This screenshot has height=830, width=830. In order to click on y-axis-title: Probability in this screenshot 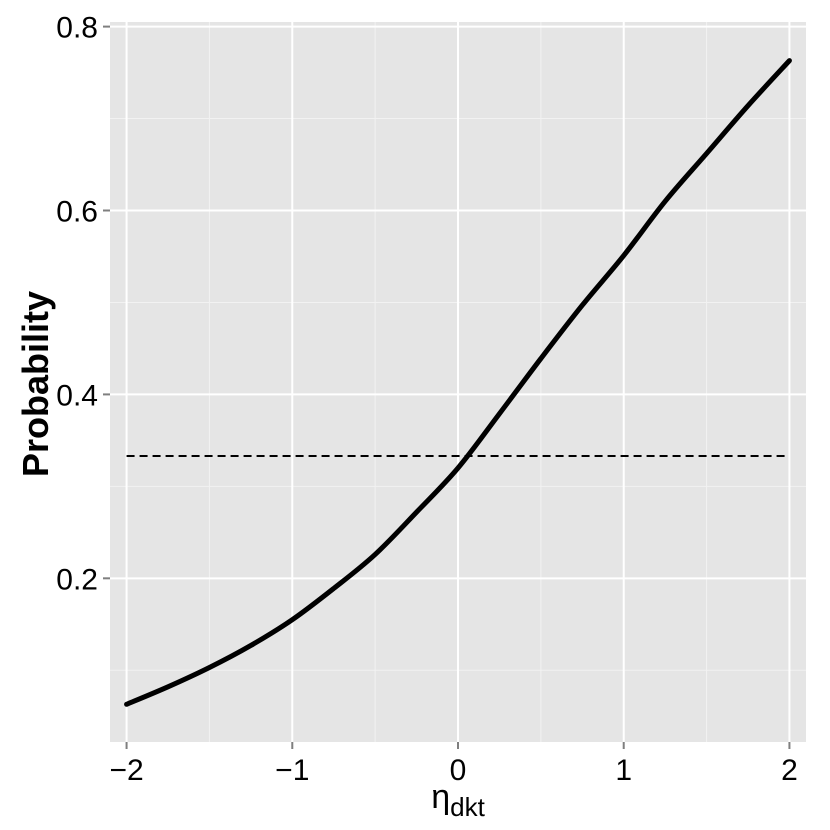, I will do `click(35, 384)`.